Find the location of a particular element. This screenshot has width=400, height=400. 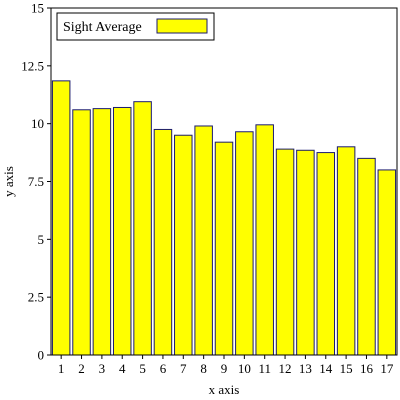

y-axis-label: y axis is located at coordinates (8, 181).